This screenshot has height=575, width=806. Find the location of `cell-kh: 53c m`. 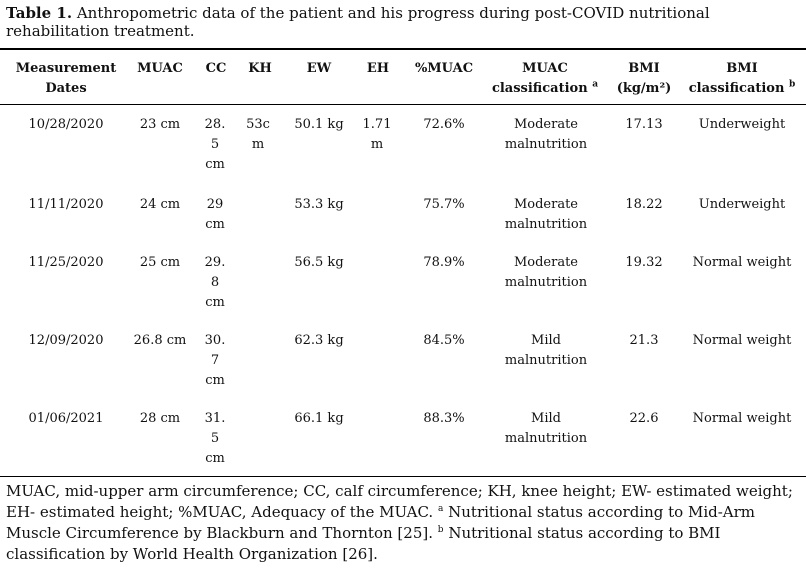

cell-kh: 53c m is located at coordinates (258, 134).